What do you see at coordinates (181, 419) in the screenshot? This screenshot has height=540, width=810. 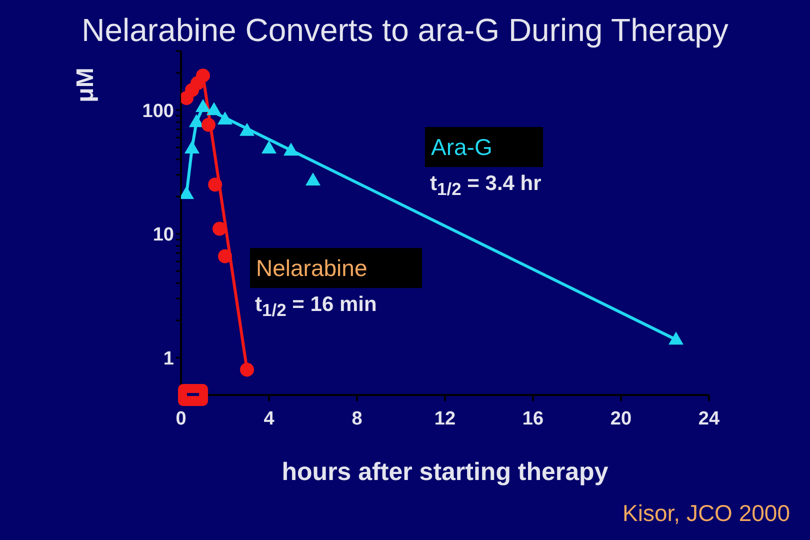 I see `x-tick-label: 0` at bounding box center [181, 419].